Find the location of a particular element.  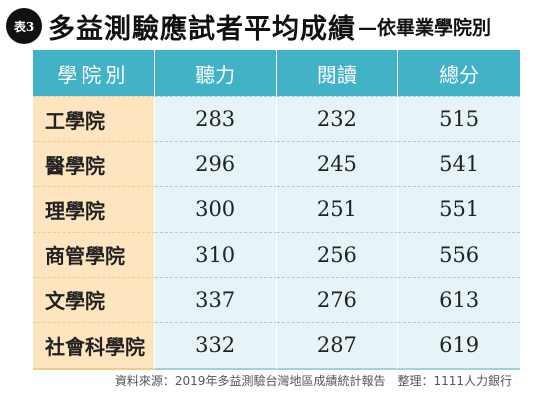

college-cell: 社會科學院 is located at coordinates (94, 345).